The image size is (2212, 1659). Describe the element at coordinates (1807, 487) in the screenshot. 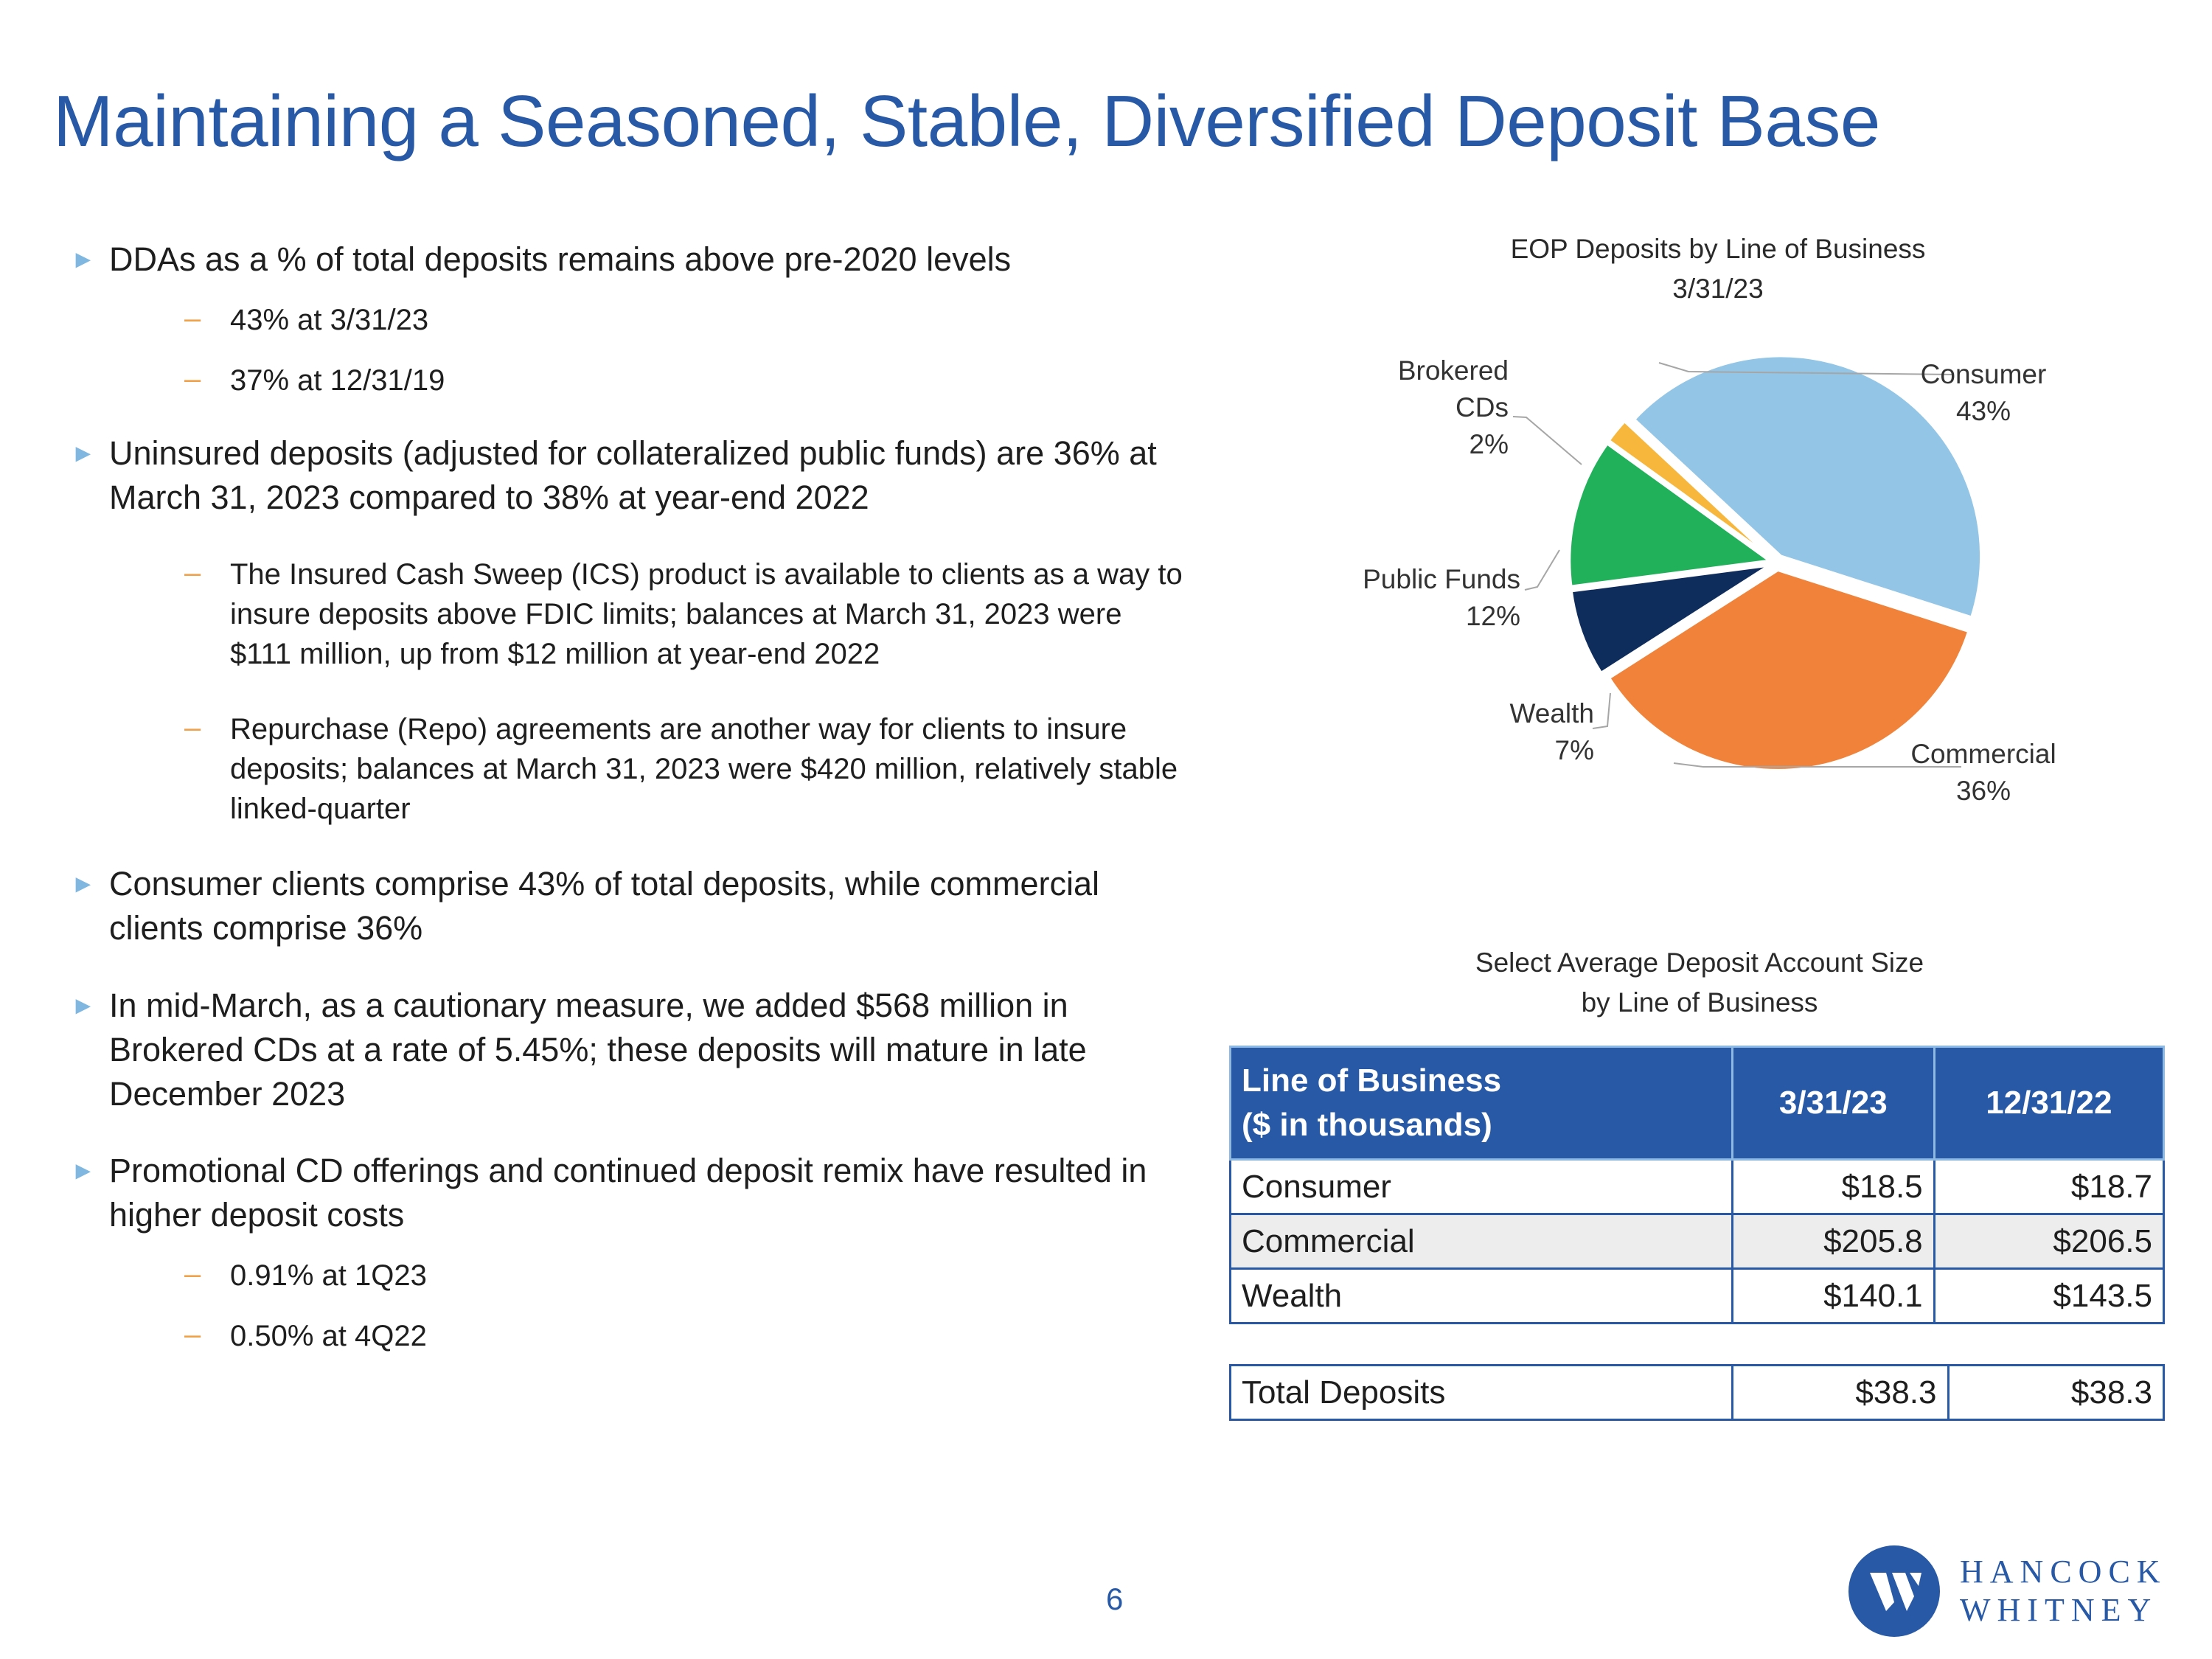

I see `pie-slice-consumer` at that location.